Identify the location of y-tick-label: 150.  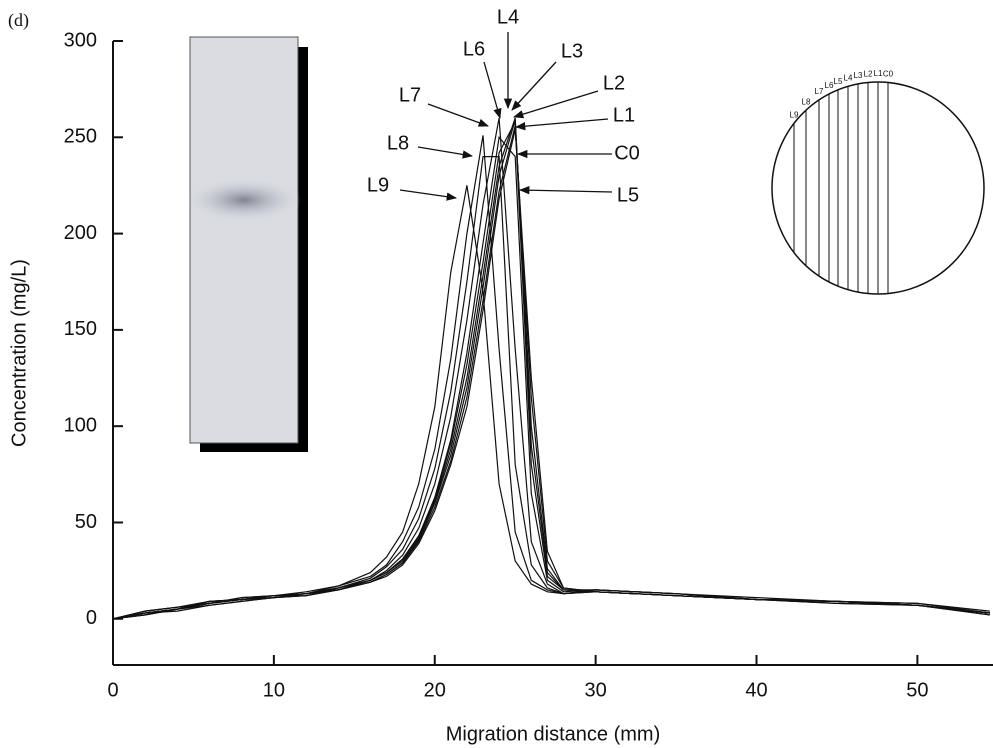
(80, 329).